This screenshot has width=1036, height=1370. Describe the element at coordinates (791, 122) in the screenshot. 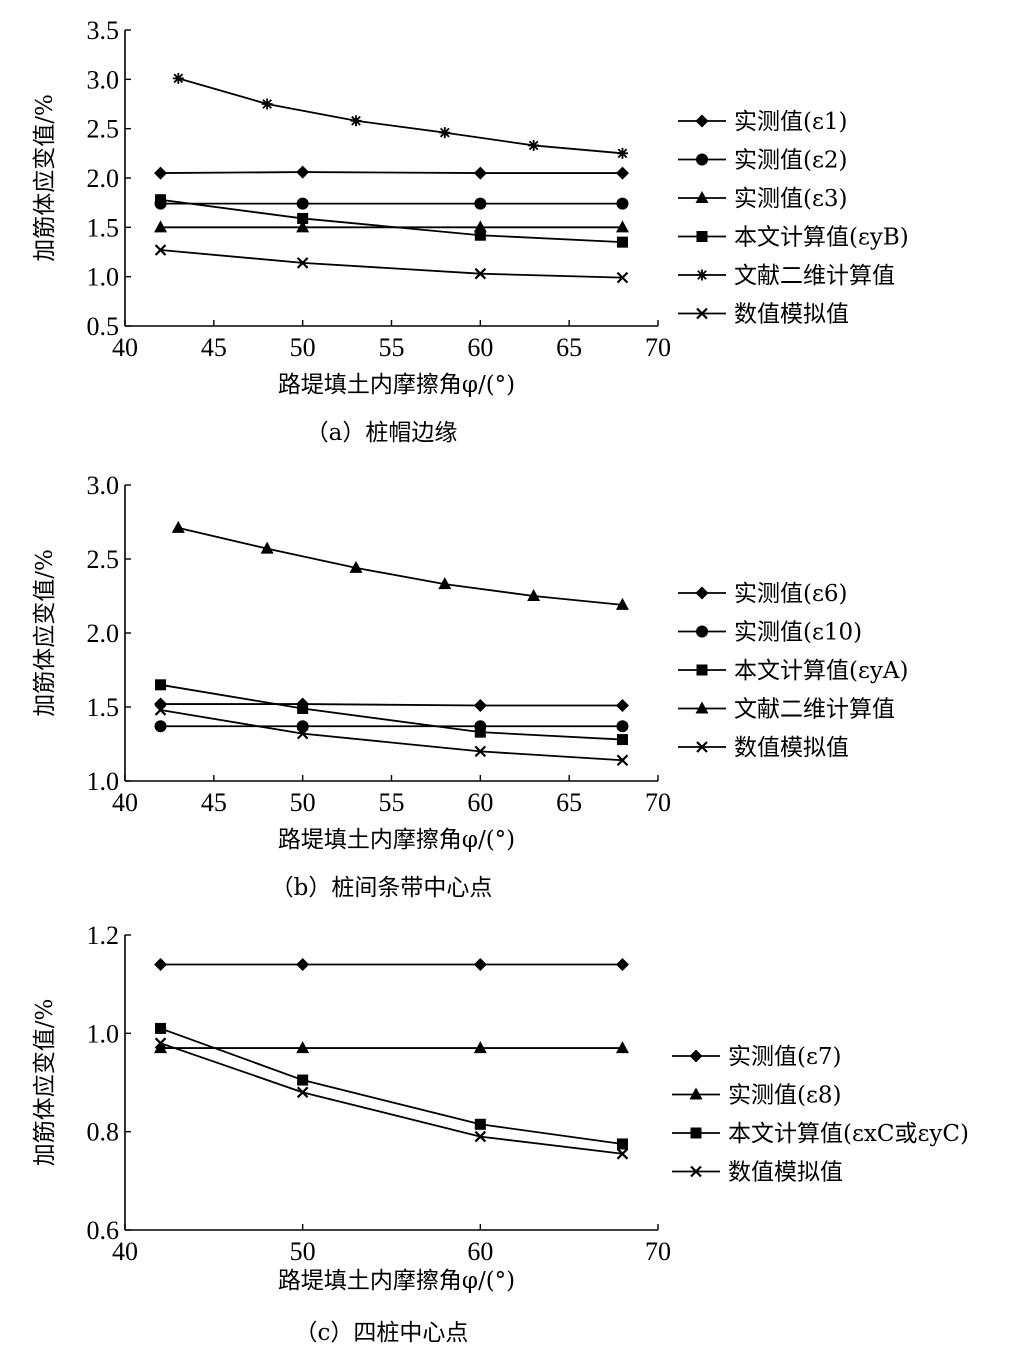

I see `legend-label: 实测值(ε1)` at that location.